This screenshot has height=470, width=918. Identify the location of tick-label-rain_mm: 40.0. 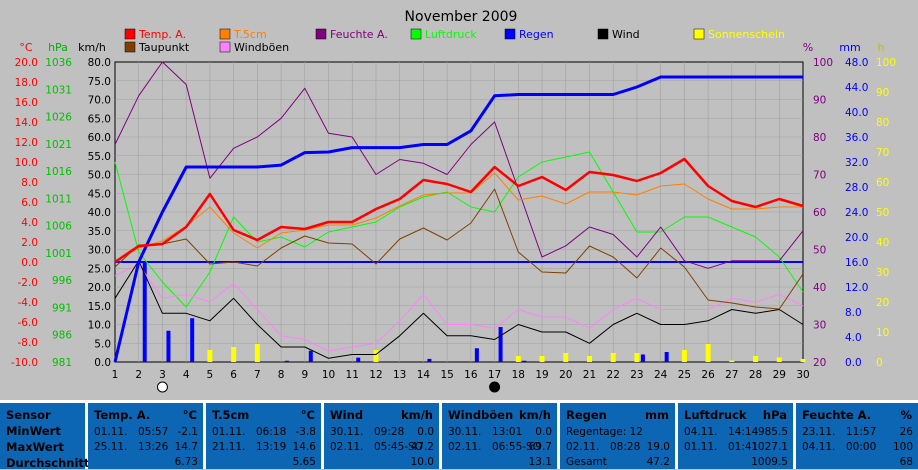
(856, 113).